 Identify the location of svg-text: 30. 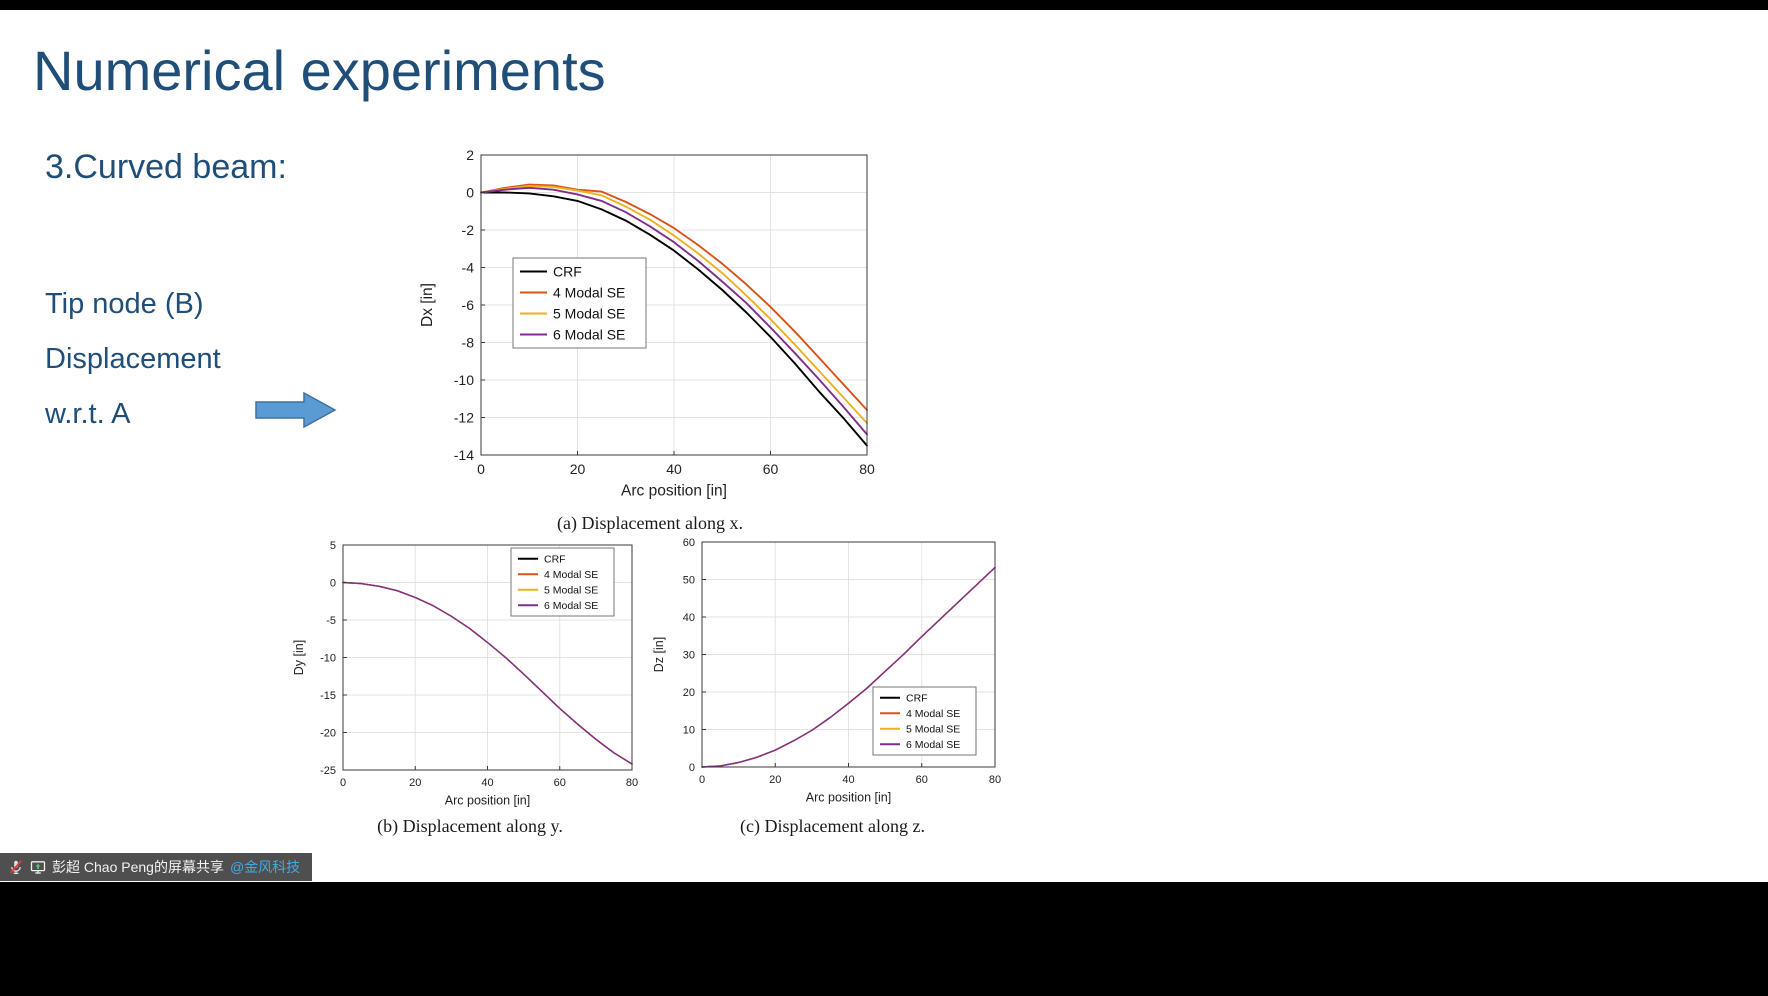
(689, 655).